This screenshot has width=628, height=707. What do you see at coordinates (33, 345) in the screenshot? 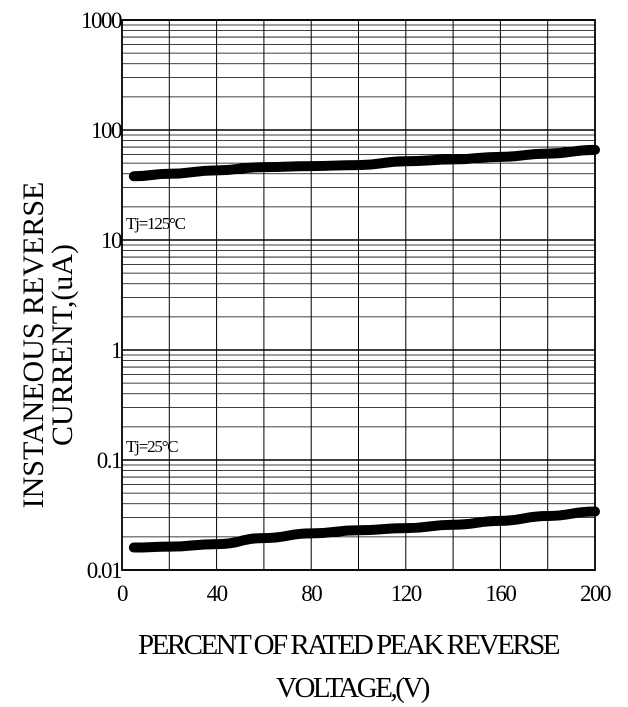
I see `y-axis-label-line1: INSTANEOUS REVERSE` at bounding box center [33, 345].